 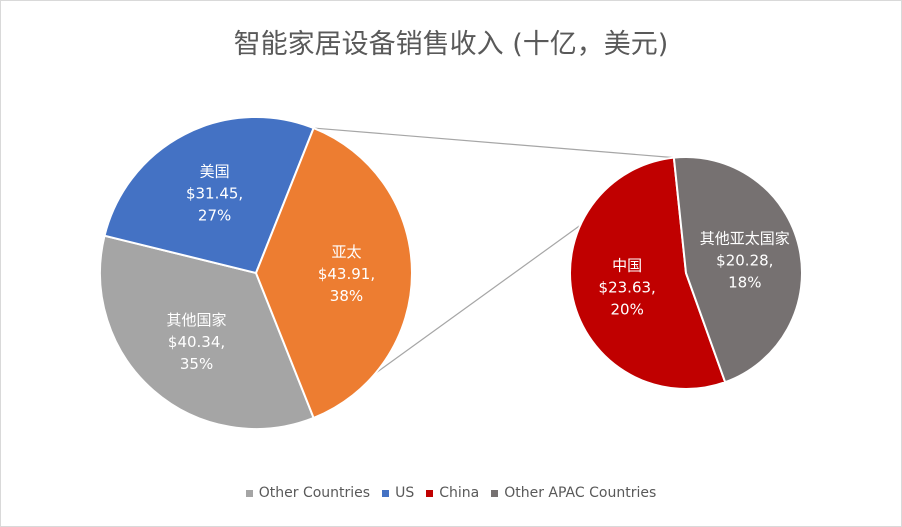 What do you see at coordinates (197, 320) in the screenshot?
I see `main-pie-label-0-line-0: 其他国家` at bounding box center [197, 320].